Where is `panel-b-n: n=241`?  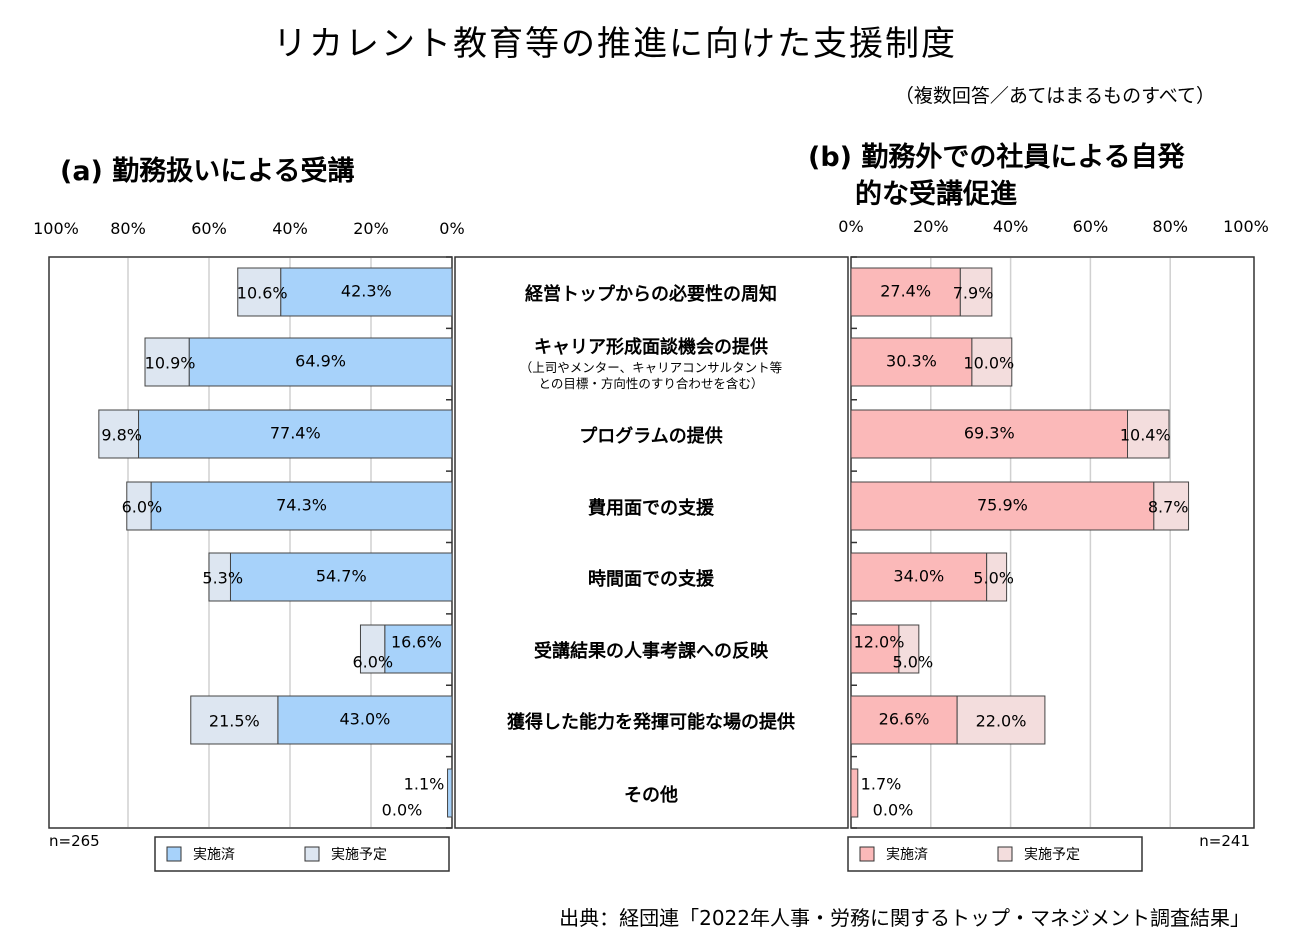
panel-b-n: n=241 is located at coordinates (1224, 841).